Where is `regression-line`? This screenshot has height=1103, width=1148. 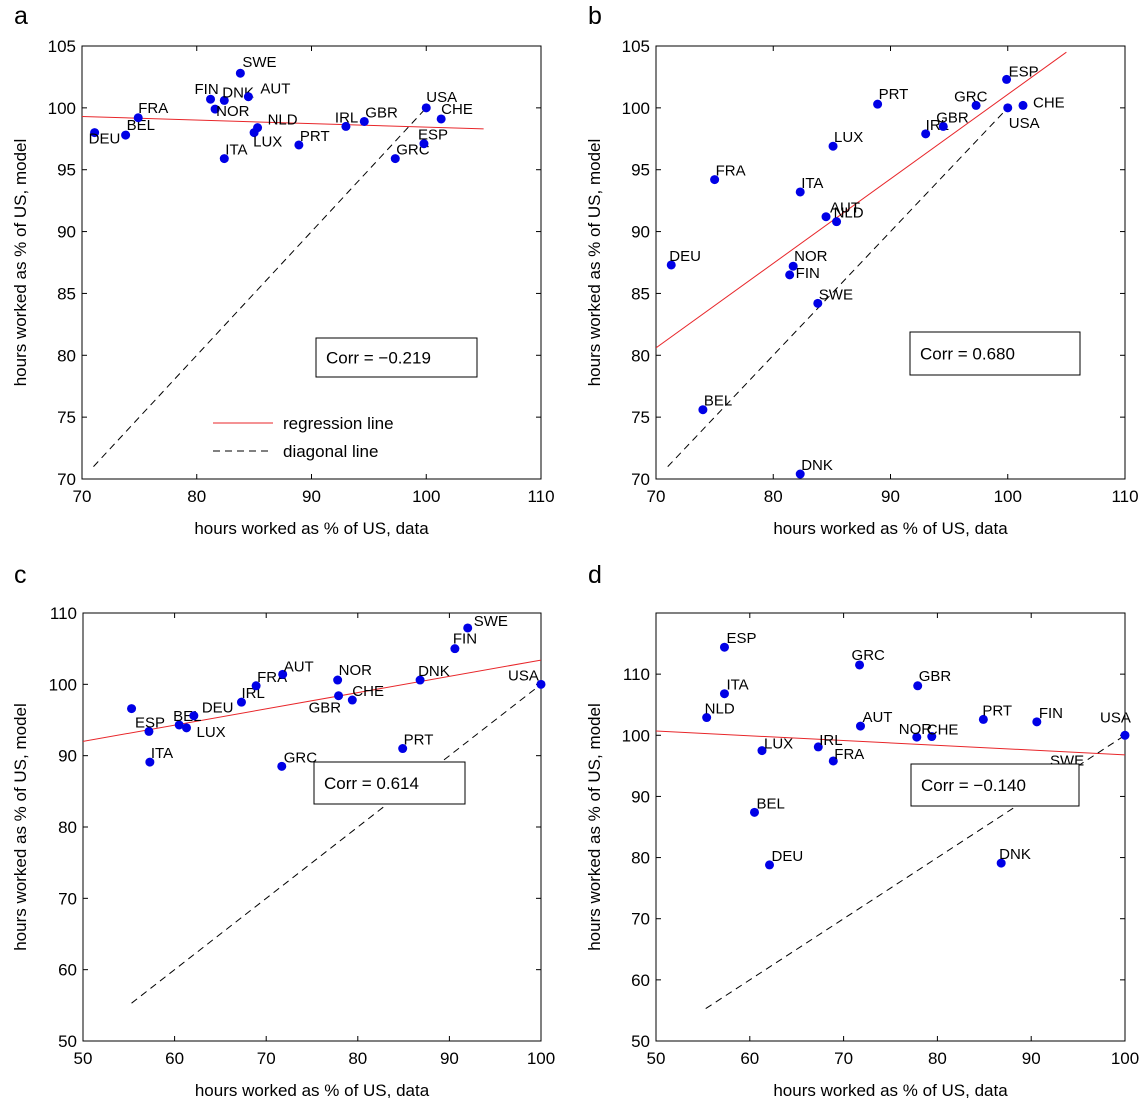 regression-line is located at coordinates (312, 700).